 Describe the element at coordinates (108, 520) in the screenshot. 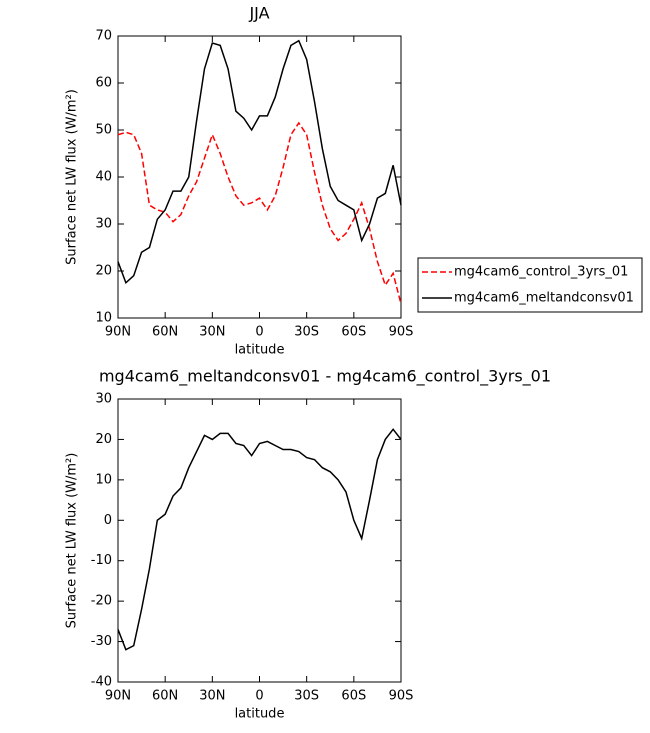

I see `y-tick-label: 0` at that location.